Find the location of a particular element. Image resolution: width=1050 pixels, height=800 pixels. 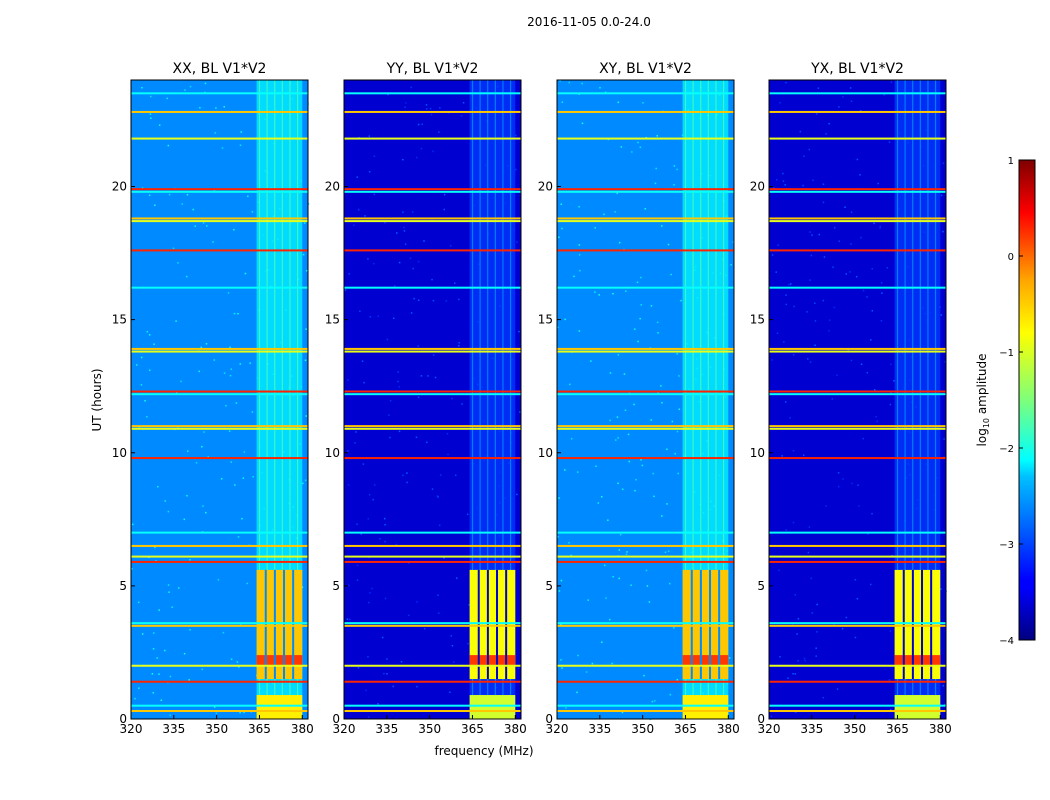

x-axis-label: frequency (MHz) is located at coordinates (483, 751).